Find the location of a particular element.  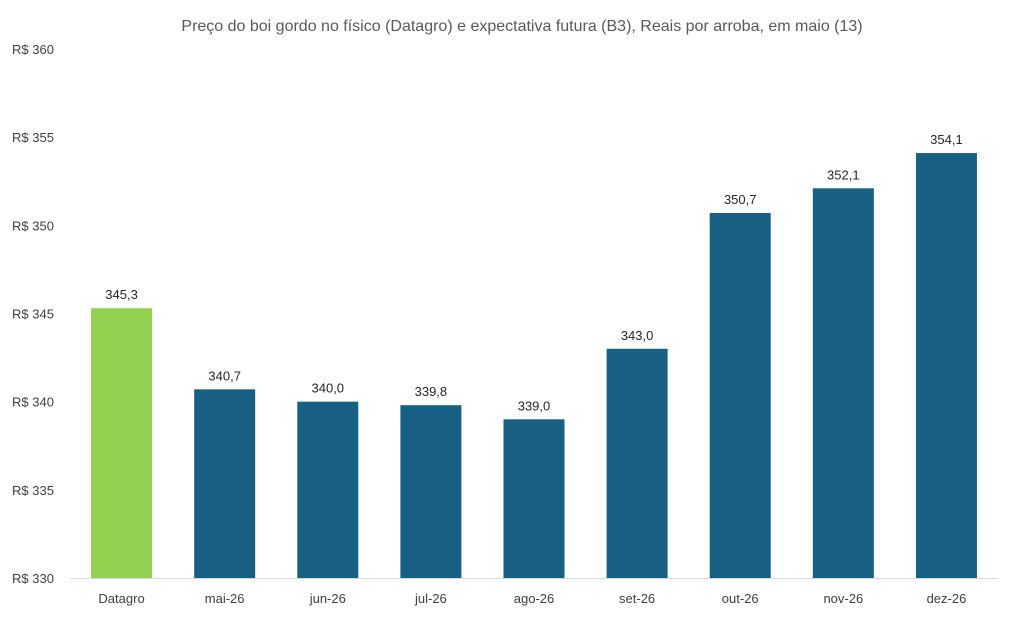

y-tick-label: R$ 355 is located at coordinates (33, 137).